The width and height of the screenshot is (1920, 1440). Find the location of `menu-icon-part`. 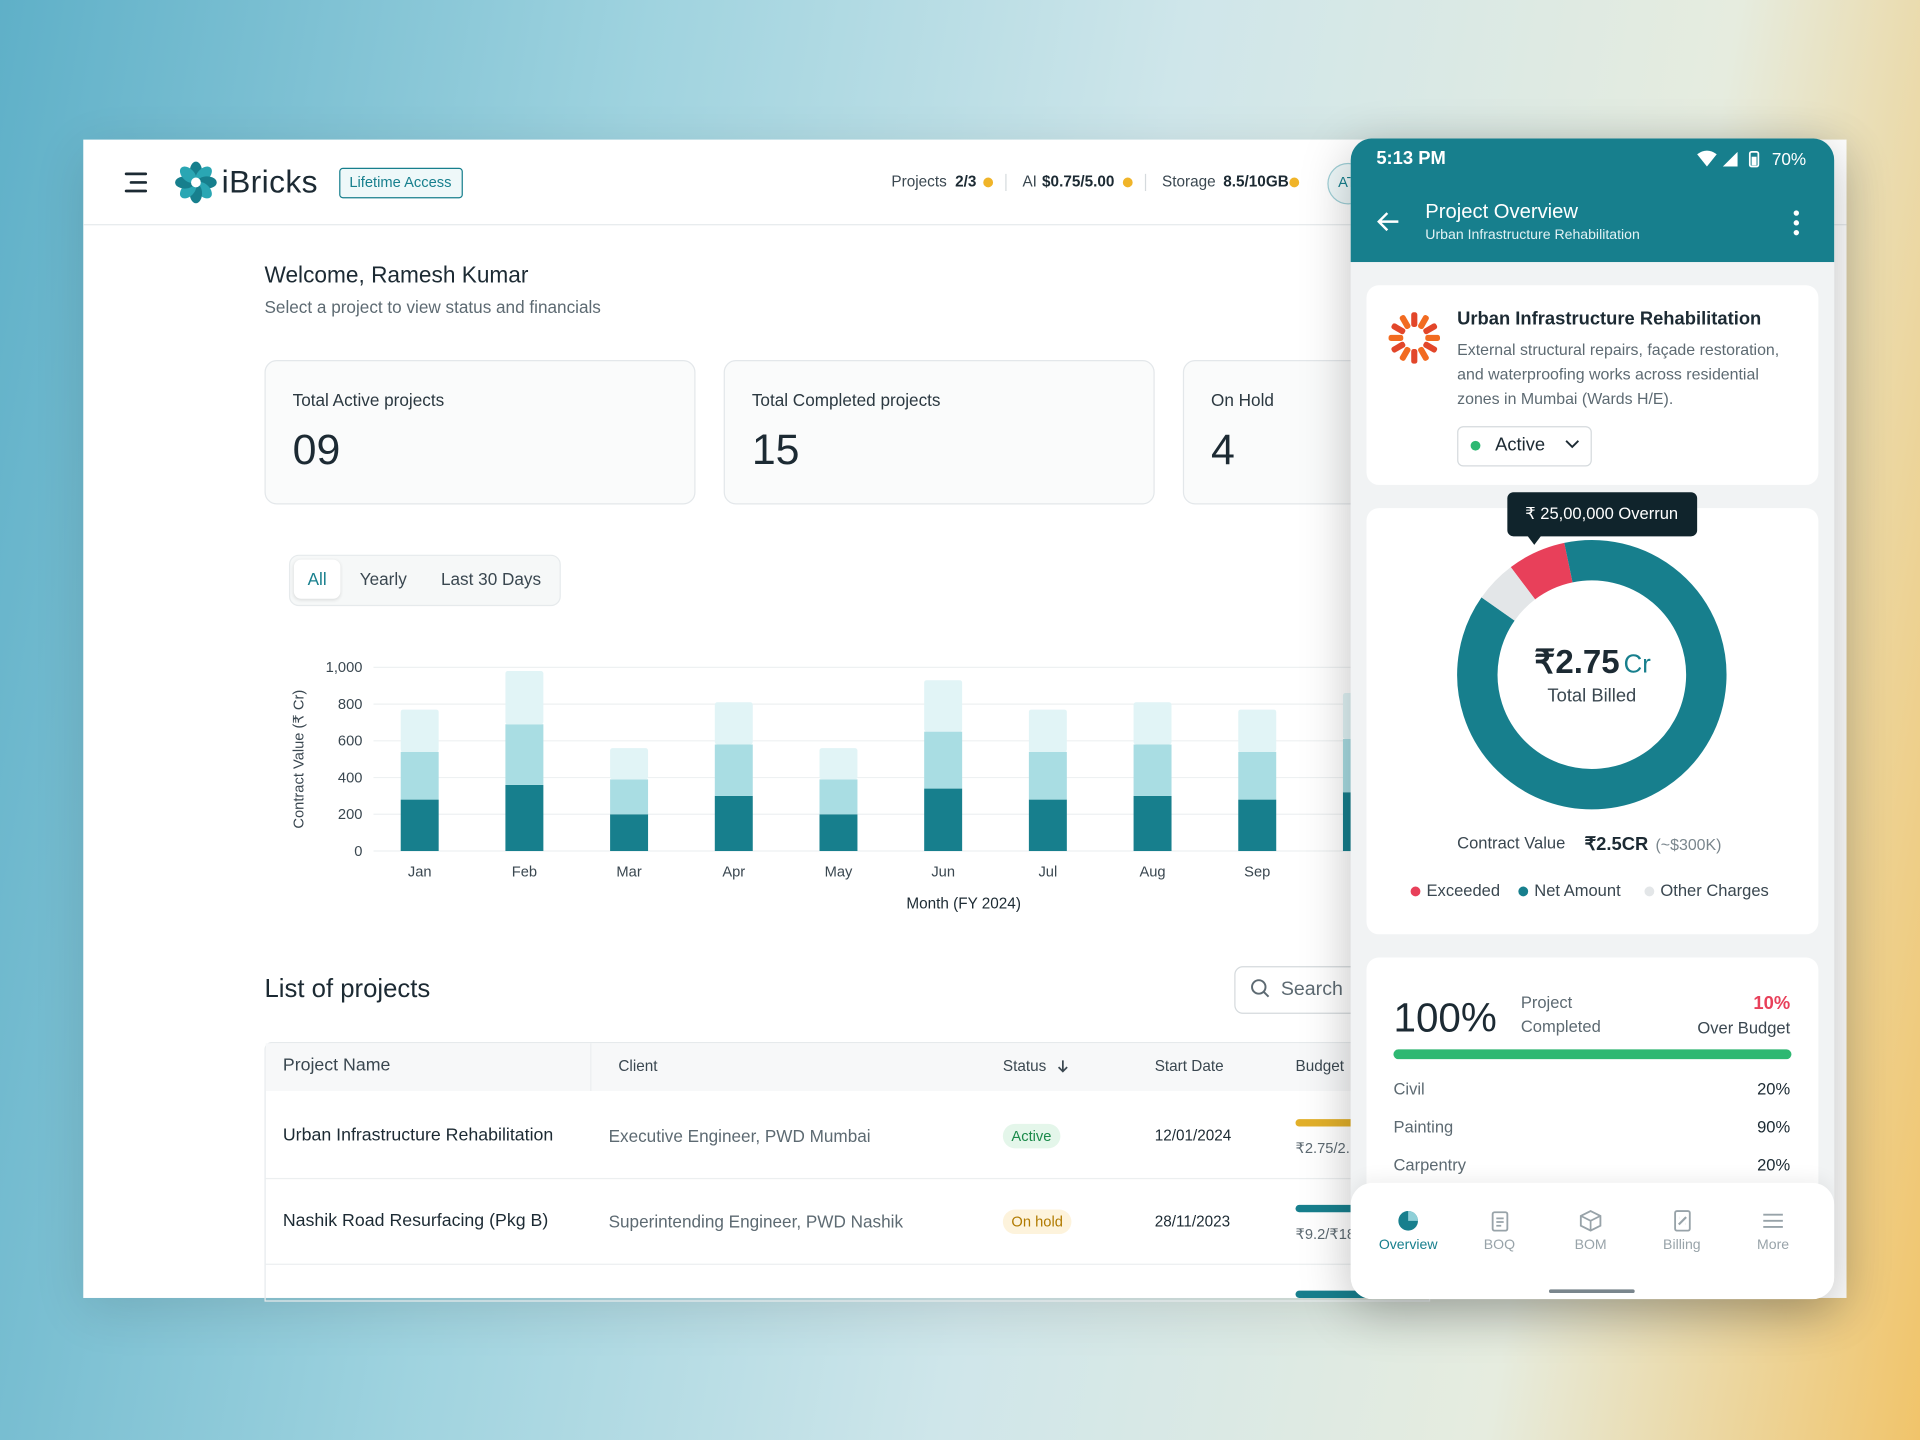

menu-icon-part is located at coordinates (136, 182).